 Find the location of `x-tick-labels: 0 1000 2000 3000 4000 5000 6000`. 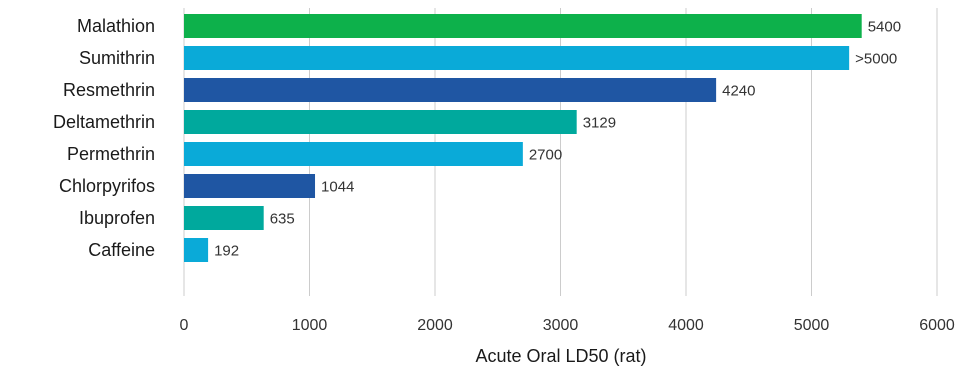

x-tick-labels: 0 1000 2000 3000 4000 5000 6000 is located at coordinates (567, 325).